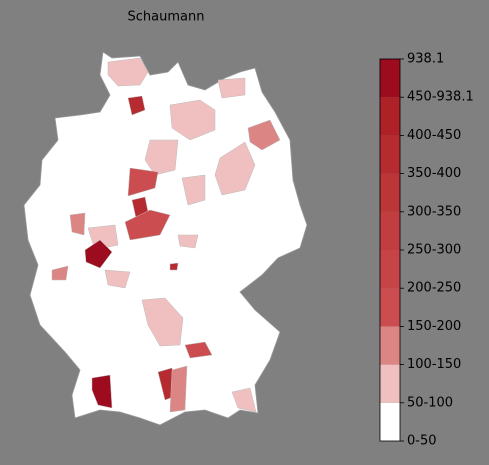 This screenshot has width=489, height=465. Describe the element at coordinates (434, 250) in the screenshot. I see `colorbar-label: 250-300` at that location.